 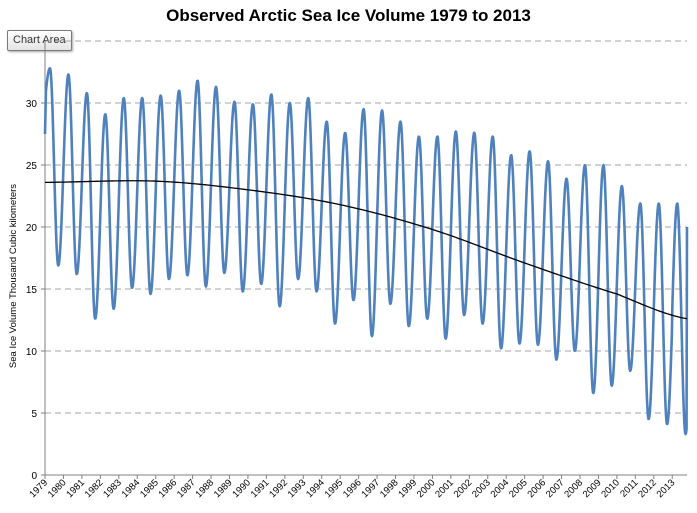 I want to click on y-tick-label: 15, so click(x=32, y=290).